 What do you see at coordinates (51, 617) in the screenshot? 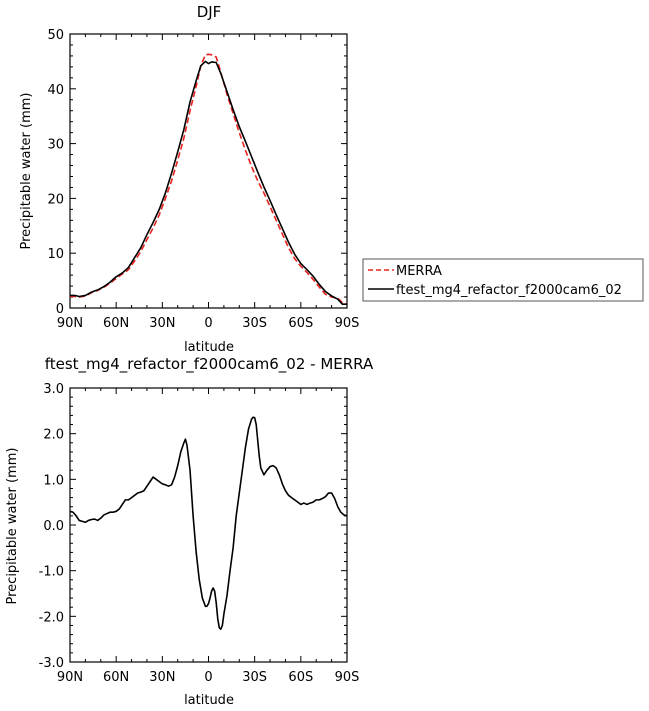
I see `bottom-chart-y-tick-label: -2.0` at bounding box center [51, 617].